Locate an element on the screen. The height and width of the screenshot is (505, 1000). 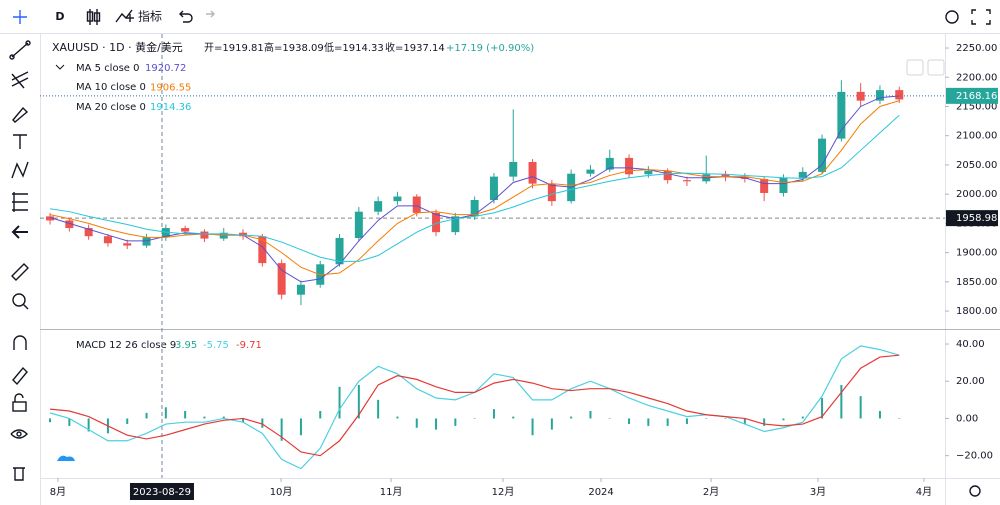
indicators-label: 指标 is located at coordinates (150, 16).